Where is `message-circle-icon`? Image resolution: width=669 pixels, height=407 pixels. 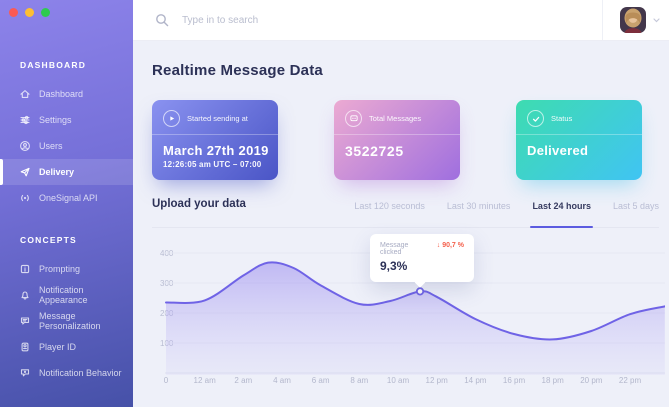 message-circle-icon is located at coordinates (353, 118).